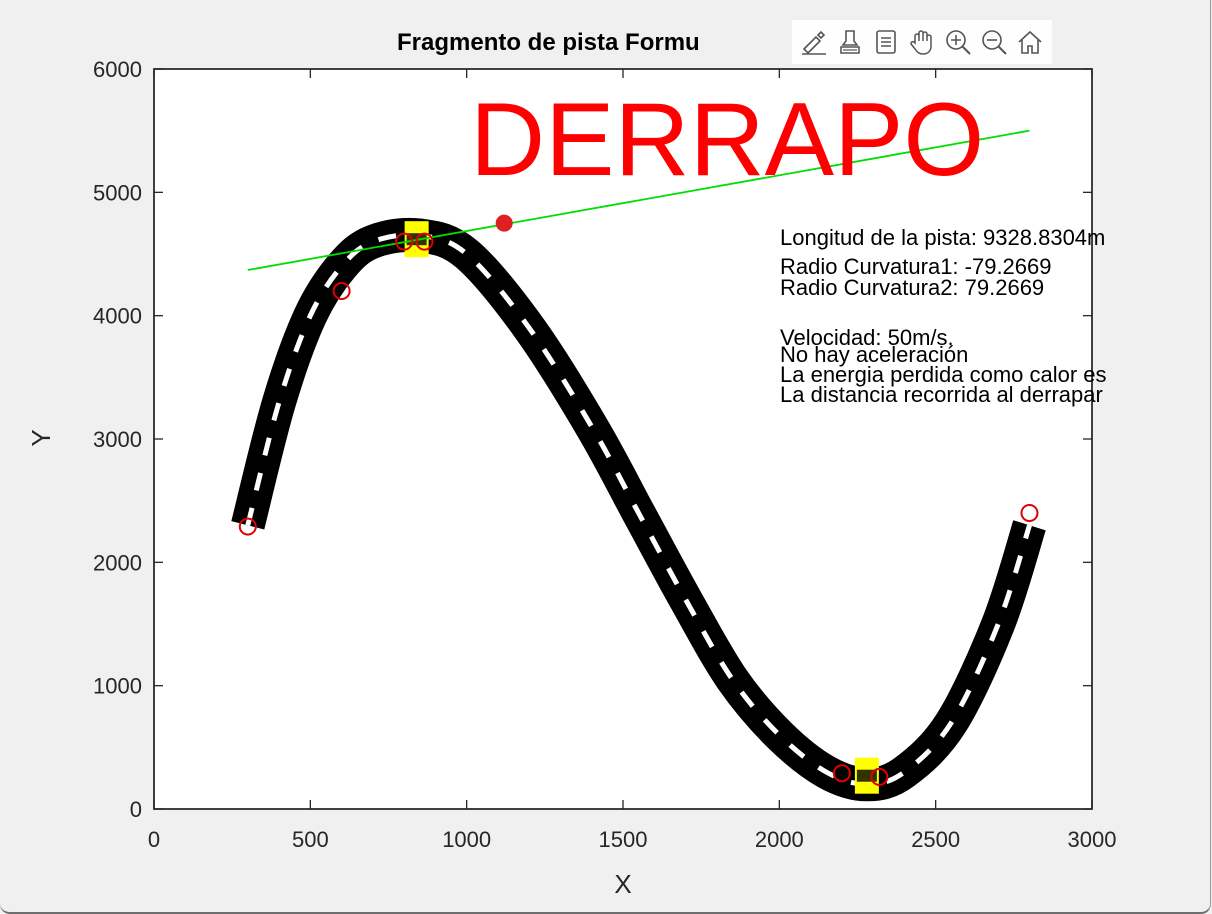 This screenshot has width=1212, height=914. What do you see at coordinates (117, 69) in the screenshot?
I see `y-tick-label: 6000` at bounding box center [117, 69].